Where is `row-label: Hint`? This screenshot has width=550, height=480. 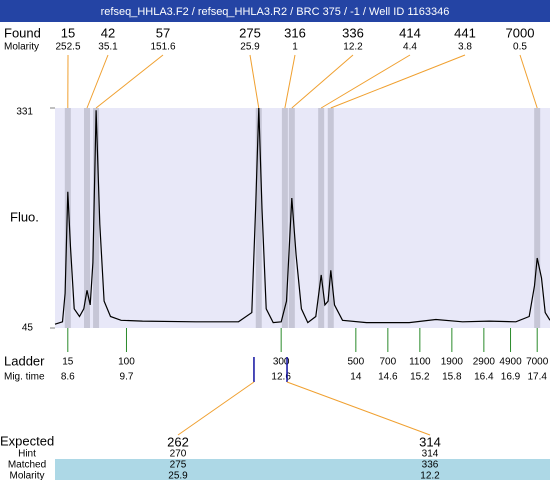 row-label: Hint is located at coordinates (27, 454).